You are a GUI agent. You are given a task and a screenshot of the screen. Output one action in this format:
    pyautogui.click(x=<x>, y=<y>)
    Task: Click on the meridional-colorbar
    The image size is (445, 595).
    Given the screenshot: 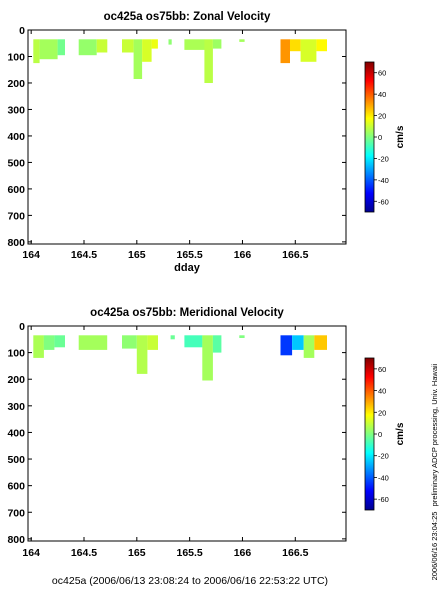 What is the action you would take?
    pyautogui.click(x=369, y=434)
    